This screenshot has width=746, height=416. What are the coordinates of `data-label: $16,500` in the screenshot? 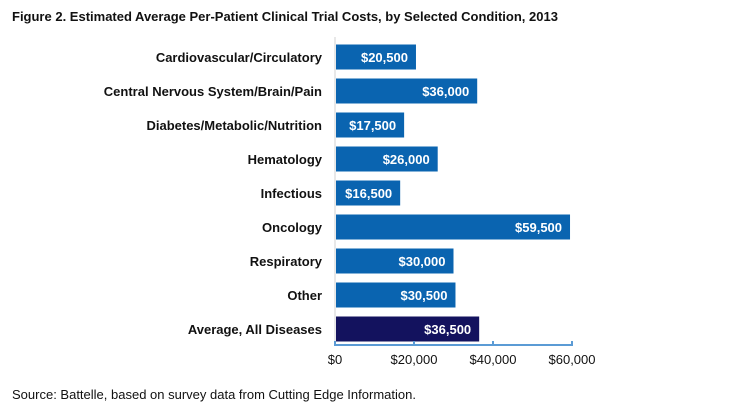 It's located at (368, 193).